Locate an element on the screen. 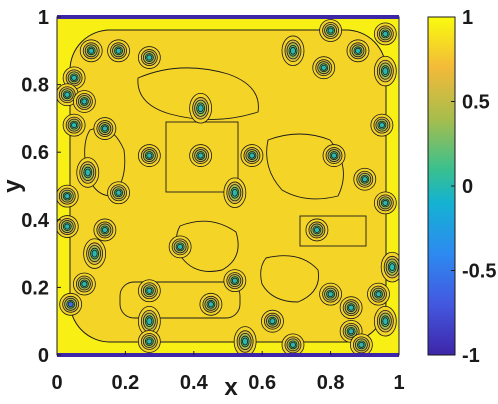 This screenshot has height=404, width=498. colorbar-ticks: 1 0.5 0 -0.5 -1 is located at coordinates (473, 187).